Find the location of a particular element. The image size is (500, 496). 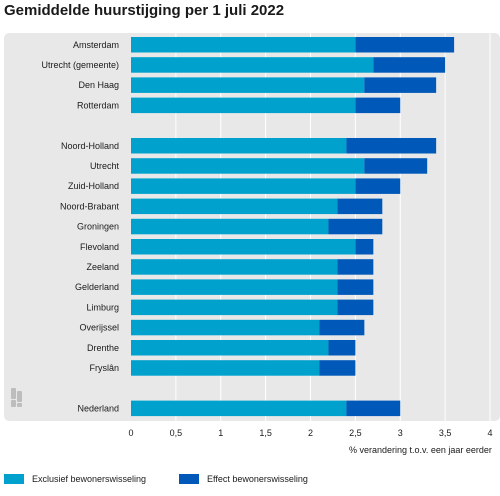

legend-swatch-exclusief is located at coordinates (14, 479).